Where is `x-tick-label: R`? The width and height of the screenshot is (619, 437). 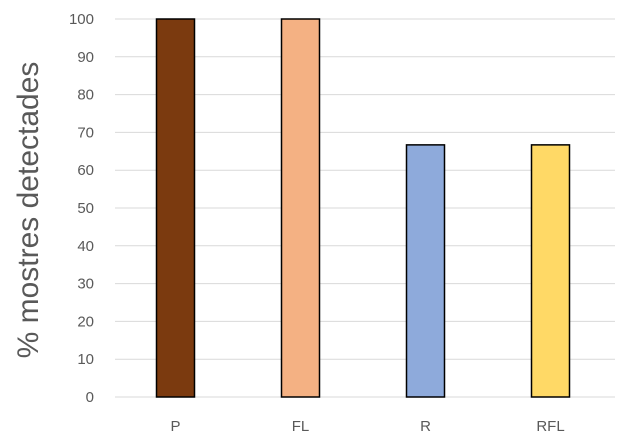 x-tick-label: R is located at coordinates (425, 426).